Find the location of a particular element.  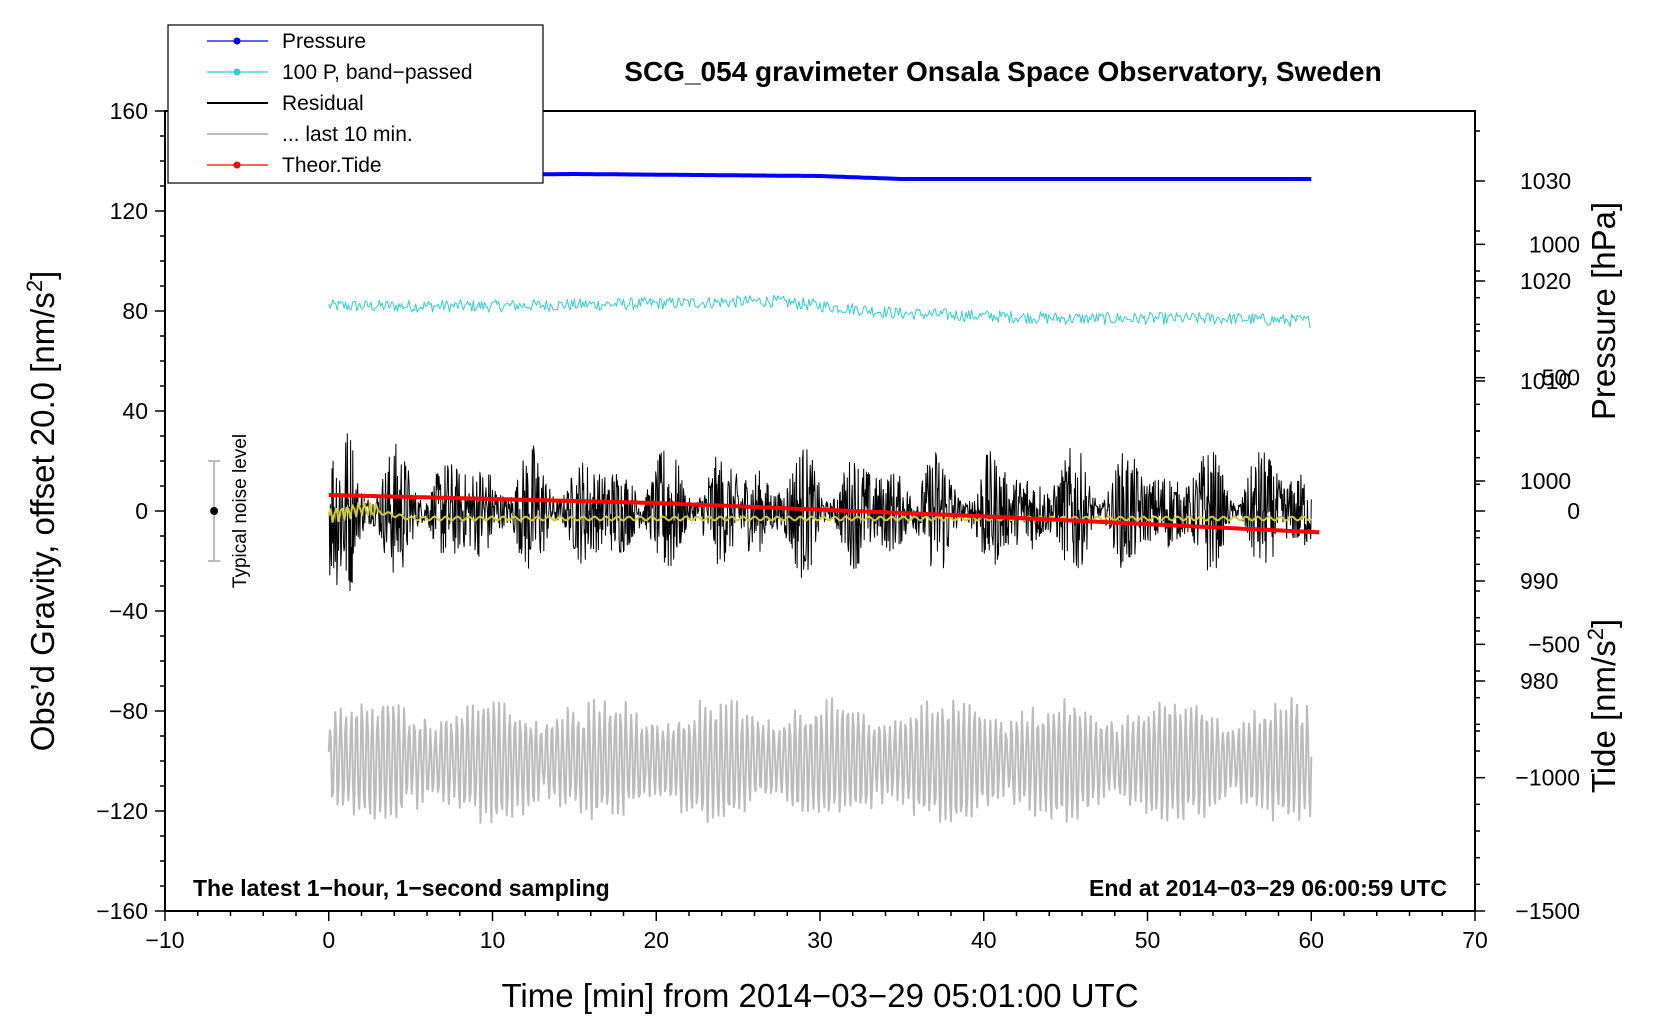

noise-center-dot is located at coordinates (214, 511).